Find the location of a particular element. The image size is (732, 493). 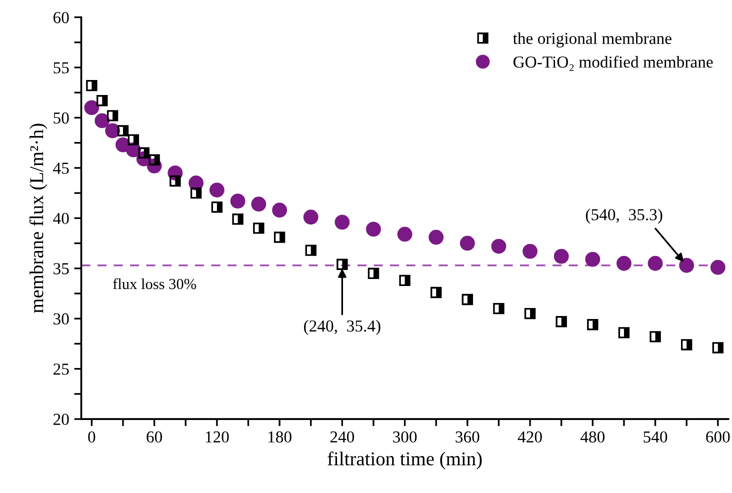

x-tick-label: 240 is located at coordinates (342, 437).